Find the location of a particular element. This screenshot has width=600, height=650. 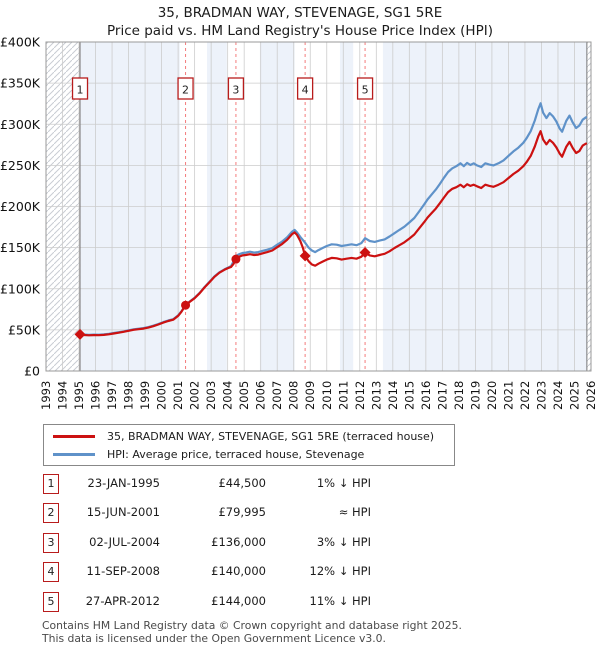

svg-text: 2021 is located at coordinates (508, 395).